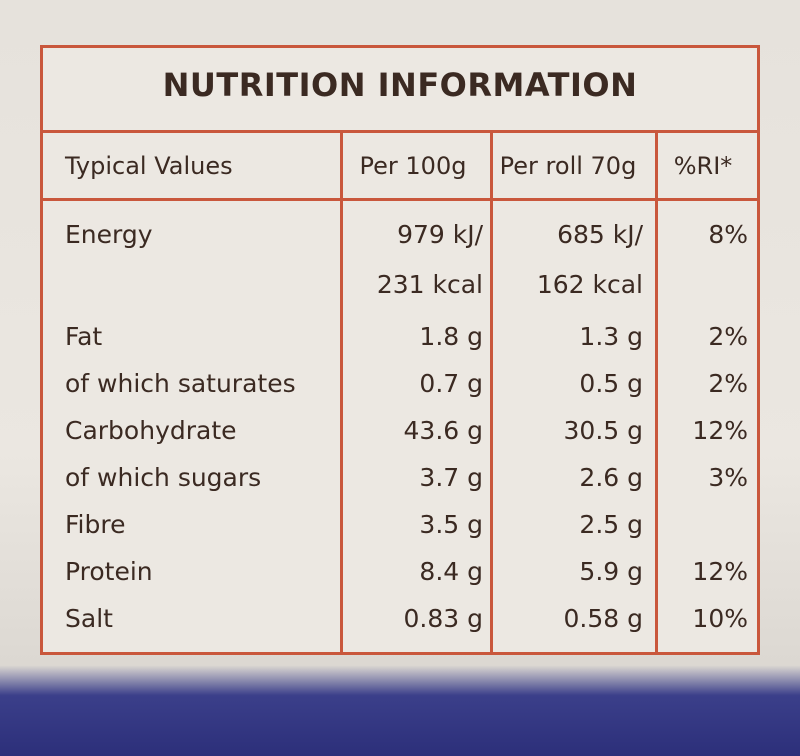  What do you see at coordinates (451, 383) in the screenshot?
I see `value: 0.7 g` at bounding box center [451, 383].